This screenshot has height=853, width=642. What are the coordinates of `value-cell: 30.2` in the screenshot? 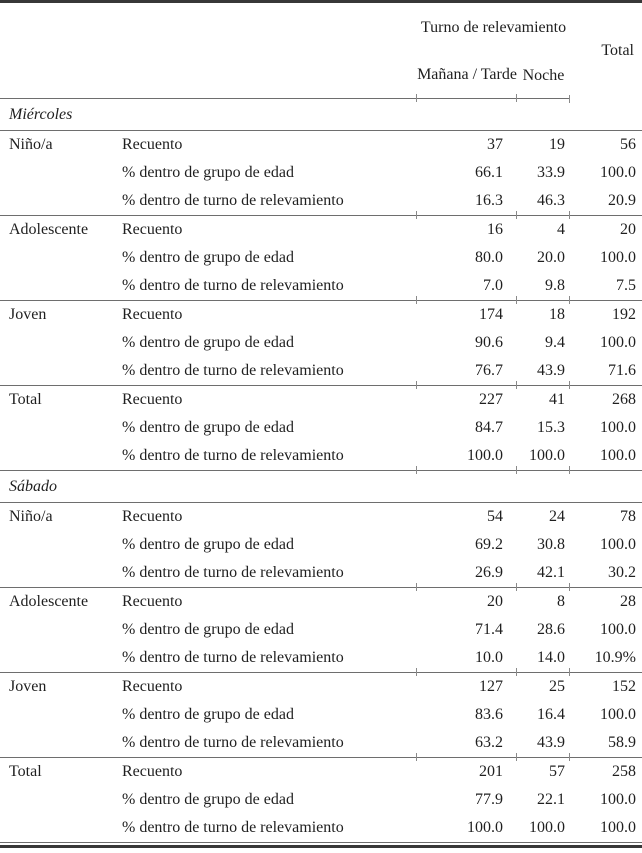 It's located at (605, 575).